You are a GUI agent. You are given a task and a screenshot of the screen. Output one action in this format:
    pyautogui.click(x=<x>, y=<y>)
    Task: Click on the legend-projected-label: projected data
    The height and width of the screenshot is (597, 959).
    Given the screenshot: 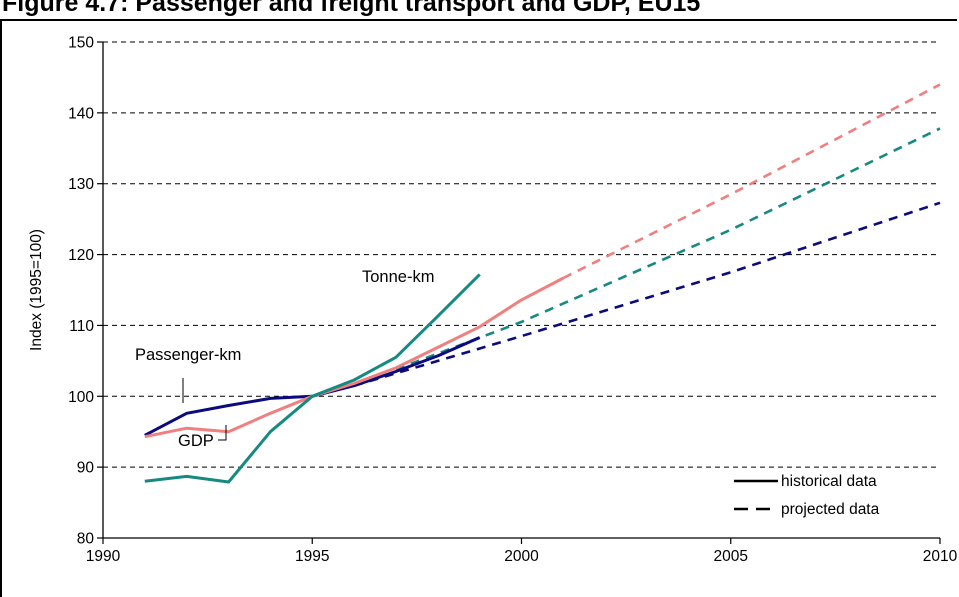 What is the action you would take?
    pyautogui.click(x=830, y=509)
    